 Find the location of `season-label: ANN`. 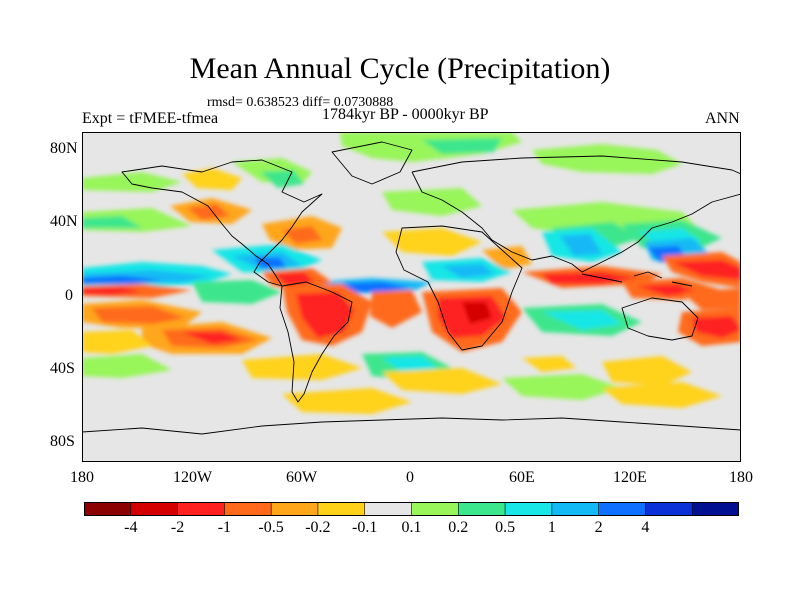

season-label: ANN is located at coordinates (722, 118).